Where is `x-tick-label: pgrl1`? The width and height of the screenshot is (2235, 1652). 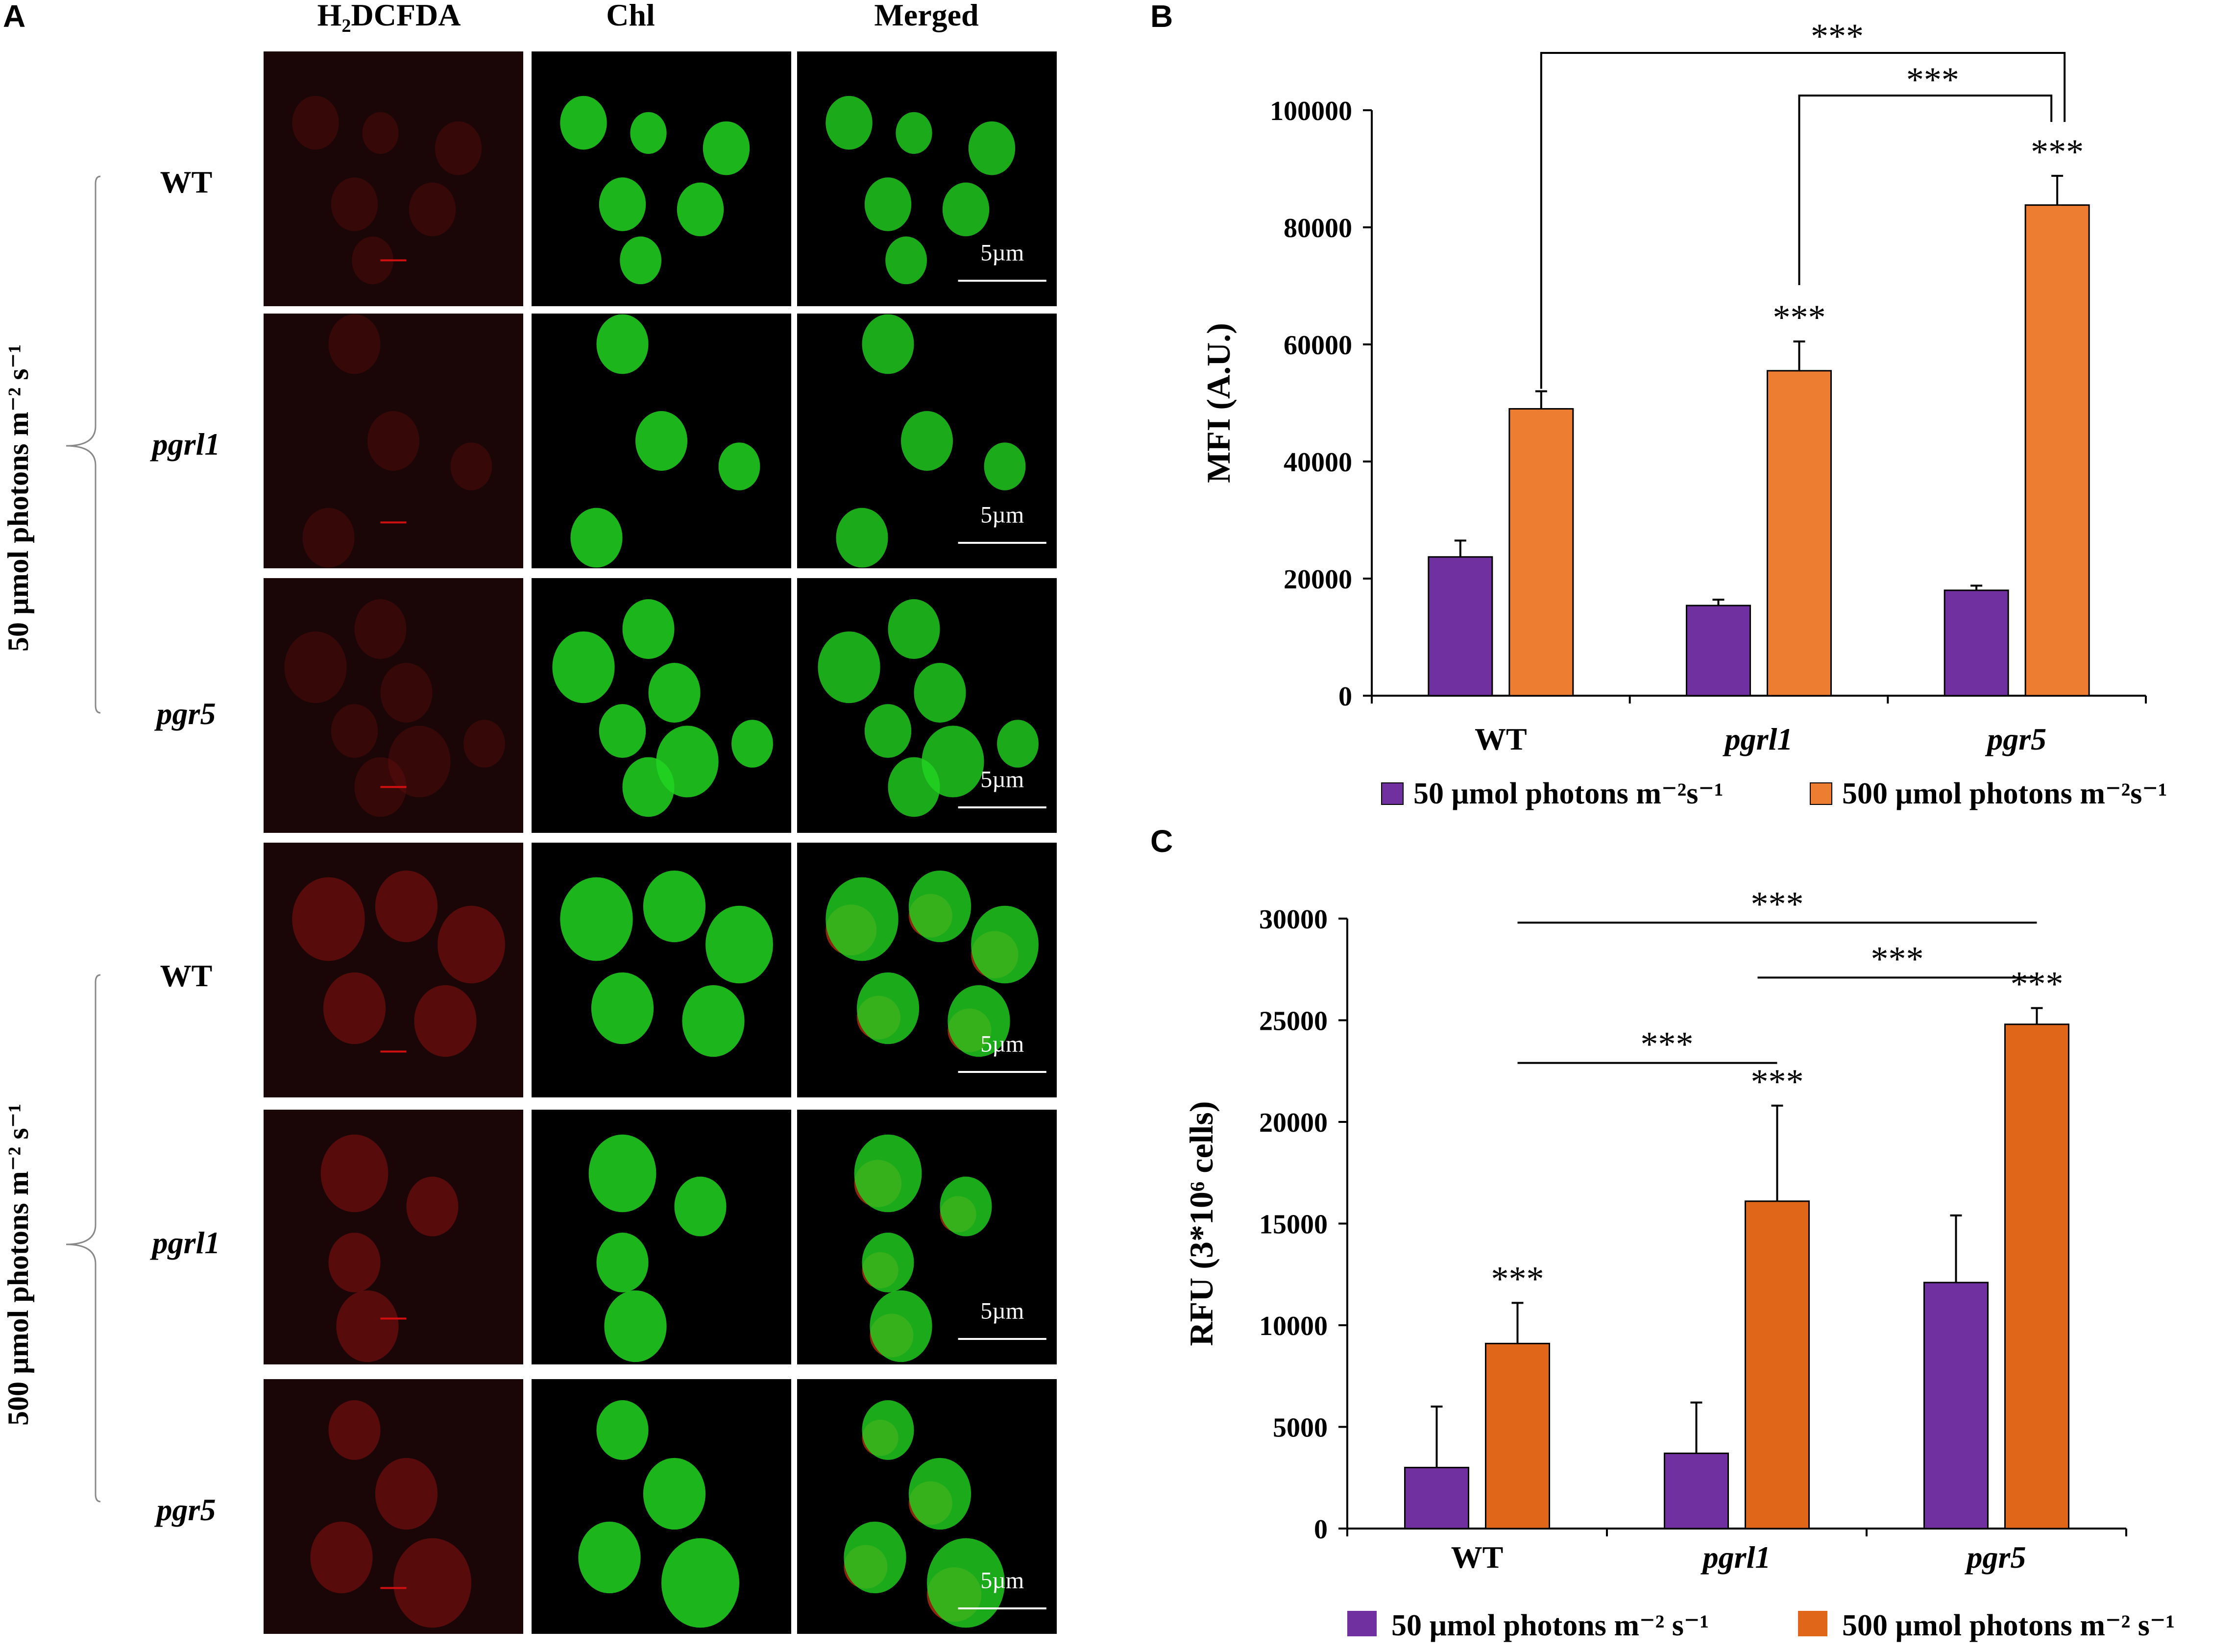
x-tick-label: pgrl1 is located at coordinates (1736, 1557).